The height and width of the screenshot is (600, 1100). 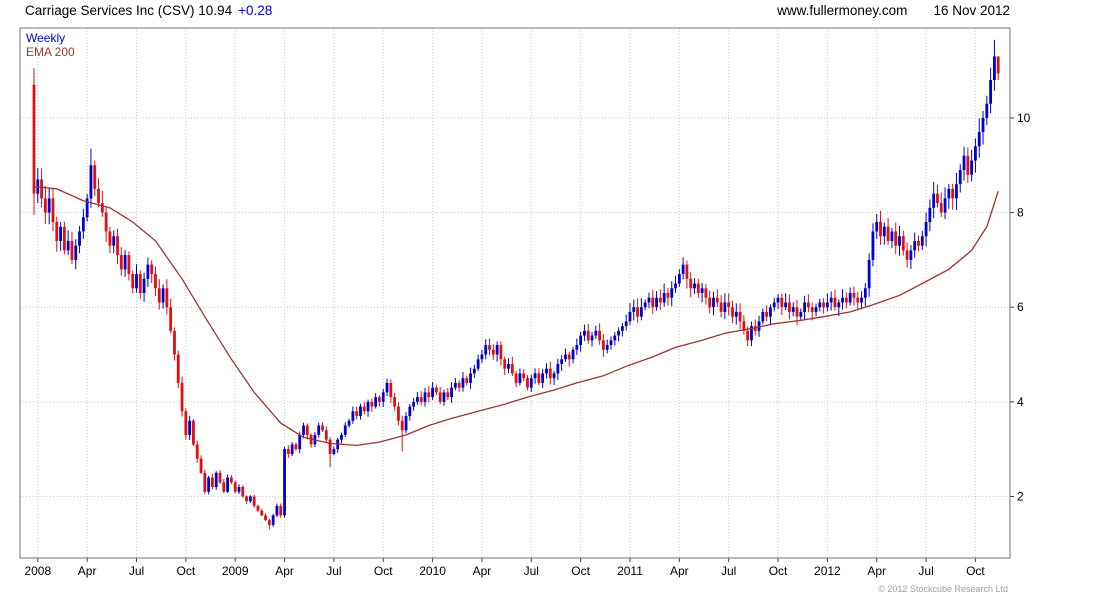 I want to click on svg-text: 10, so click(x=1024, y=118).